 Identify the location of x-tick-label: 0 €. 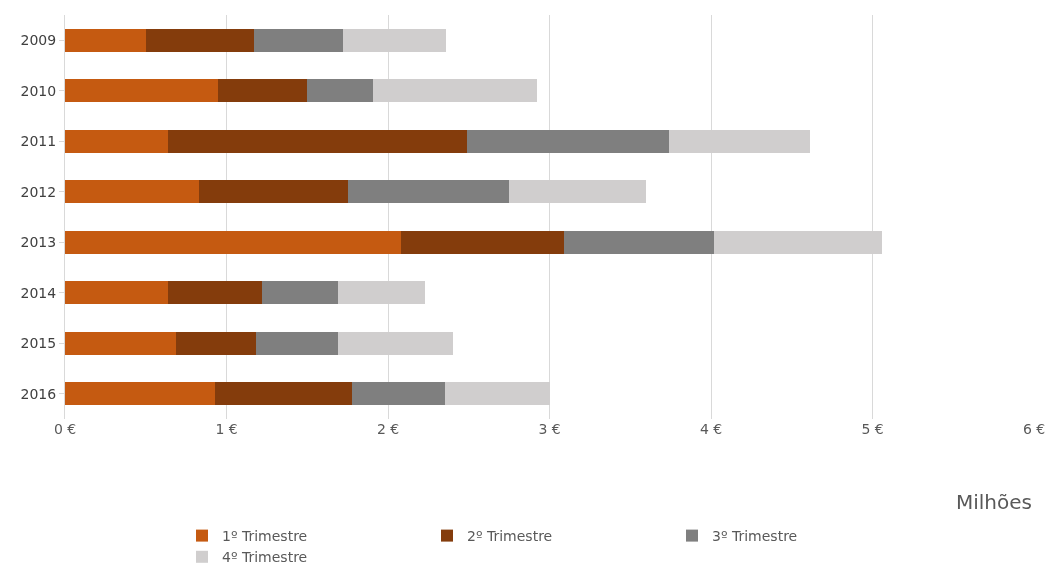
(65, 429).